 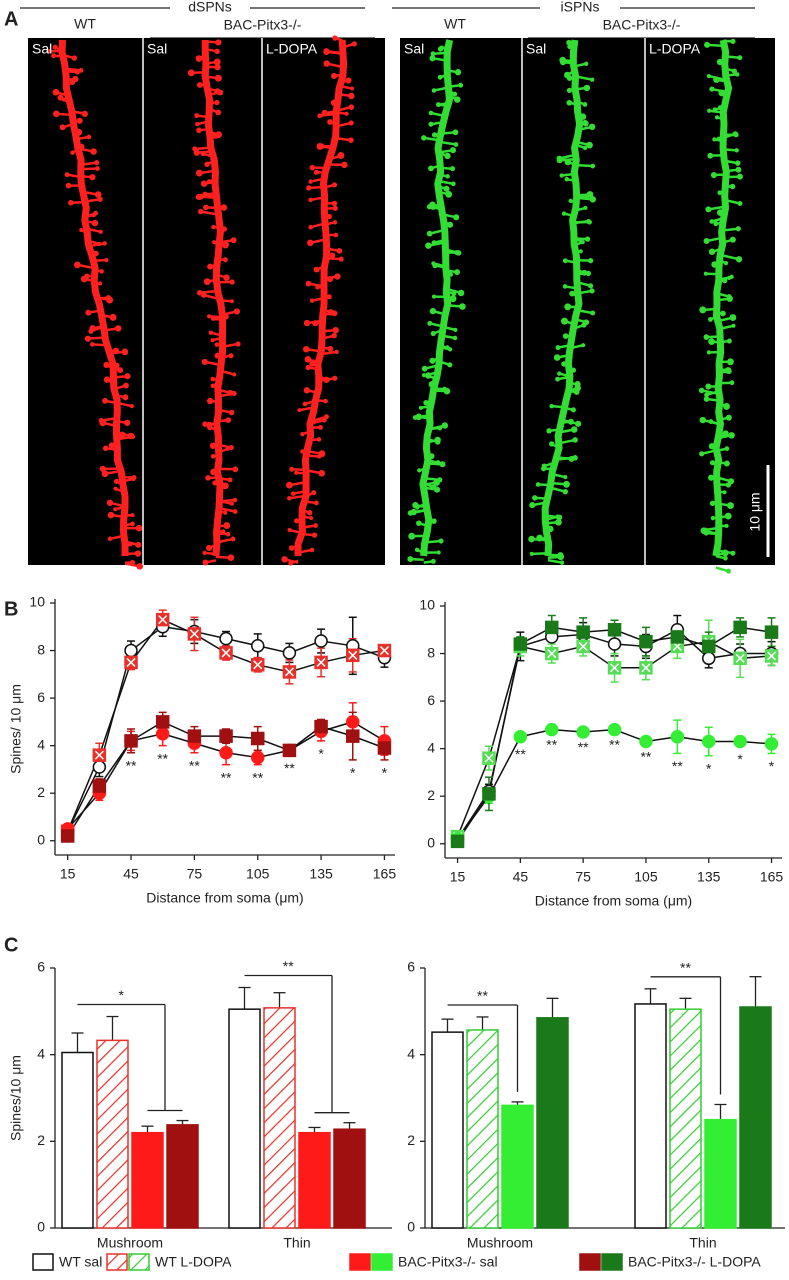 What do you see at coordinates (321, 874) in the screenshot?
I see `x-tick-label: 135` at bounding box center [321, 874].